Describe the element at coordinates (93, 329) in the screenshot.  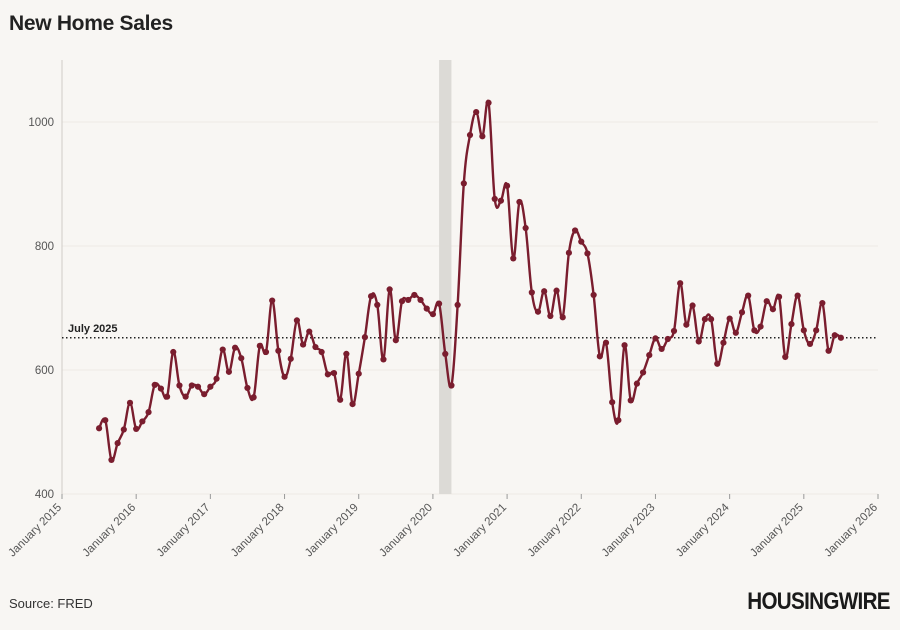
I see `reference-line-label: July 2025` at that location.